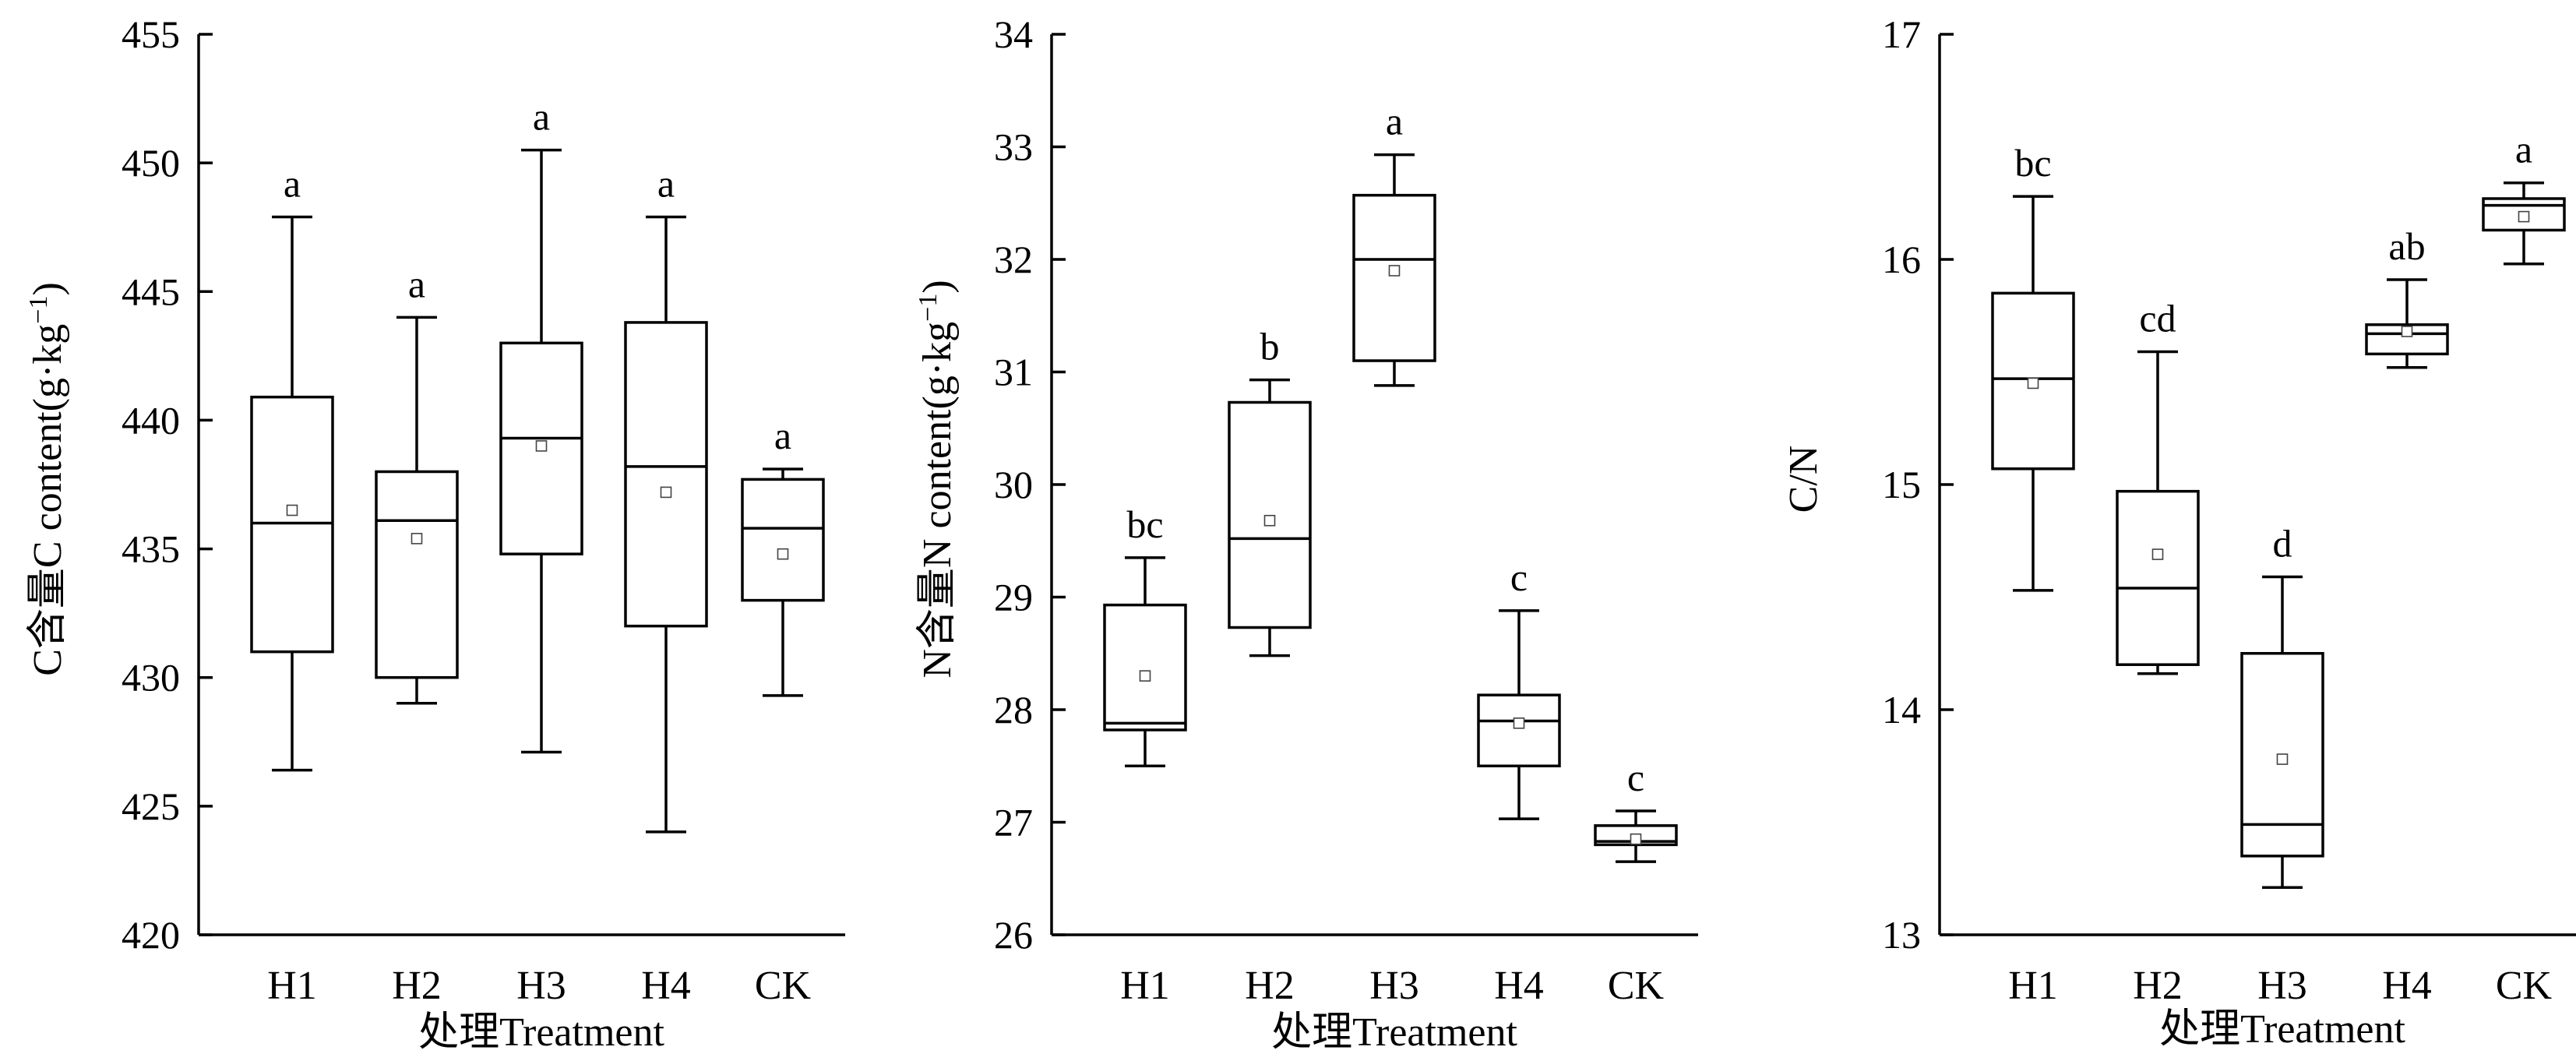  What do you see at coordinates (2158, 485) in the screenshot?
I see `box-H2: cd` at bounding box center [2158, 485].